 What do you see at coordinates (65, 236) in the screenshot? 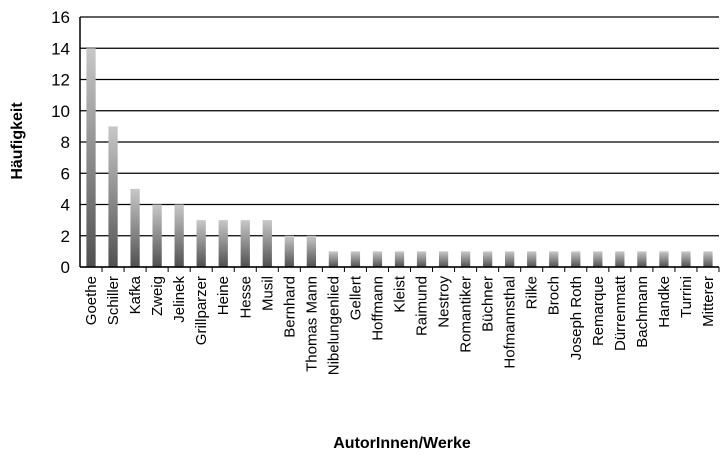
I see `y-tick-label: 2` at bounding box center [65, 236].